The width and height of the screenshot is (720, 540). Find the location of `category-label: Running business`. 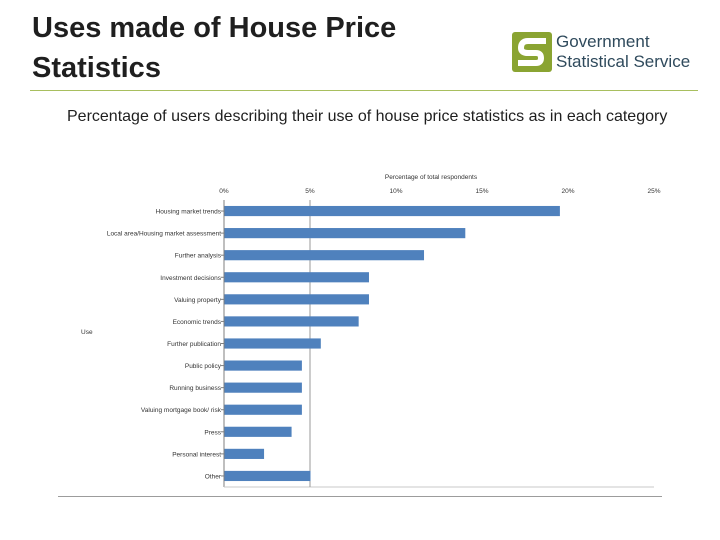

category-label: Running business is located at coordinates (195, 388).